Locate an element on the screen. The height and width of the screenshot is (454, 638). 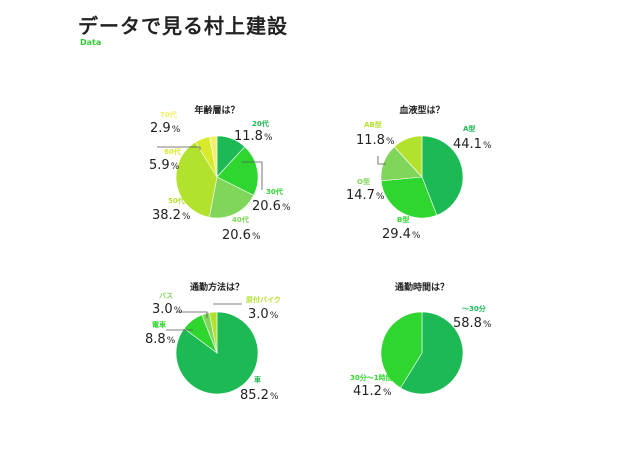
slice-category-label: バス is located at coordinates (166, 296).